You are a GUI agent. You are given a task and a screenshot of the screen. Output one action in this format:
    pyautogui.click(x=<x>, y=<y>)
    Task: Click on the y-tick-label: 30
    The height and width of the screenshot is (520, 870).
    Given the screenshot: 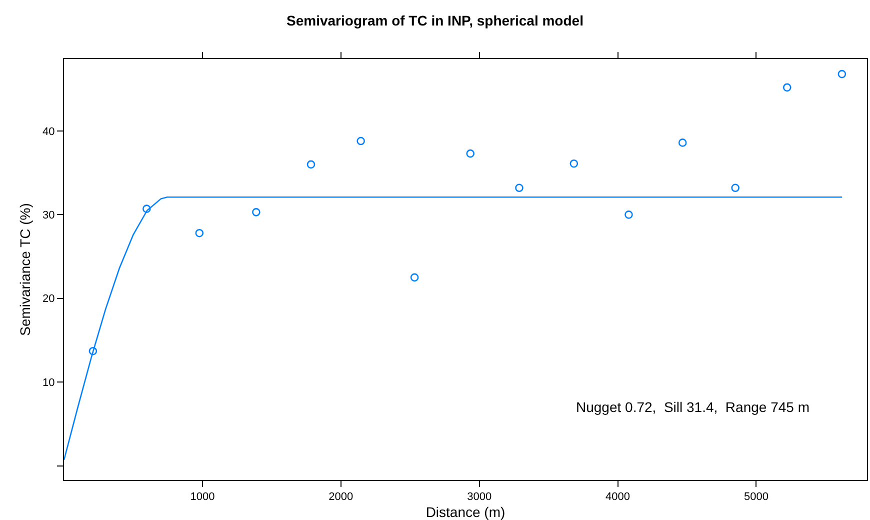 What is the action you would take?
    pyautogui.click(x=48, y=216)
    